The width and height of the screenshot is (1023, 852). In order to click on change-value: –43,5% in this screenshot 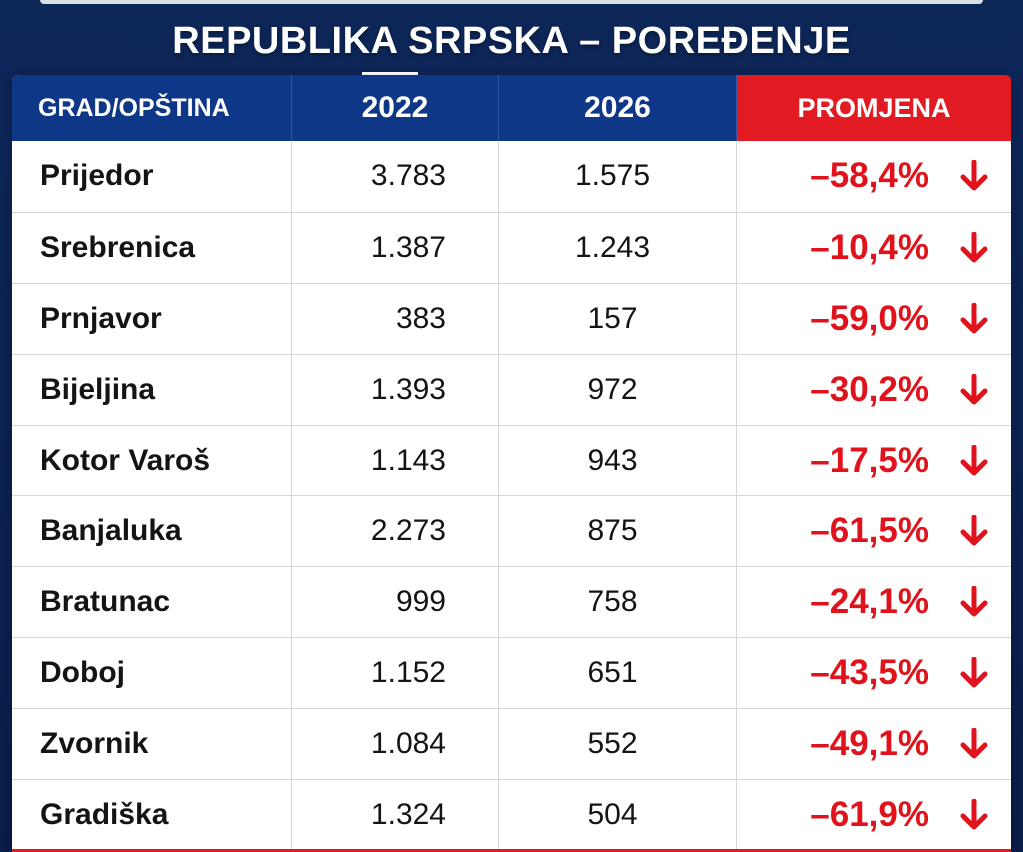, I will do `click(869, 673)`.